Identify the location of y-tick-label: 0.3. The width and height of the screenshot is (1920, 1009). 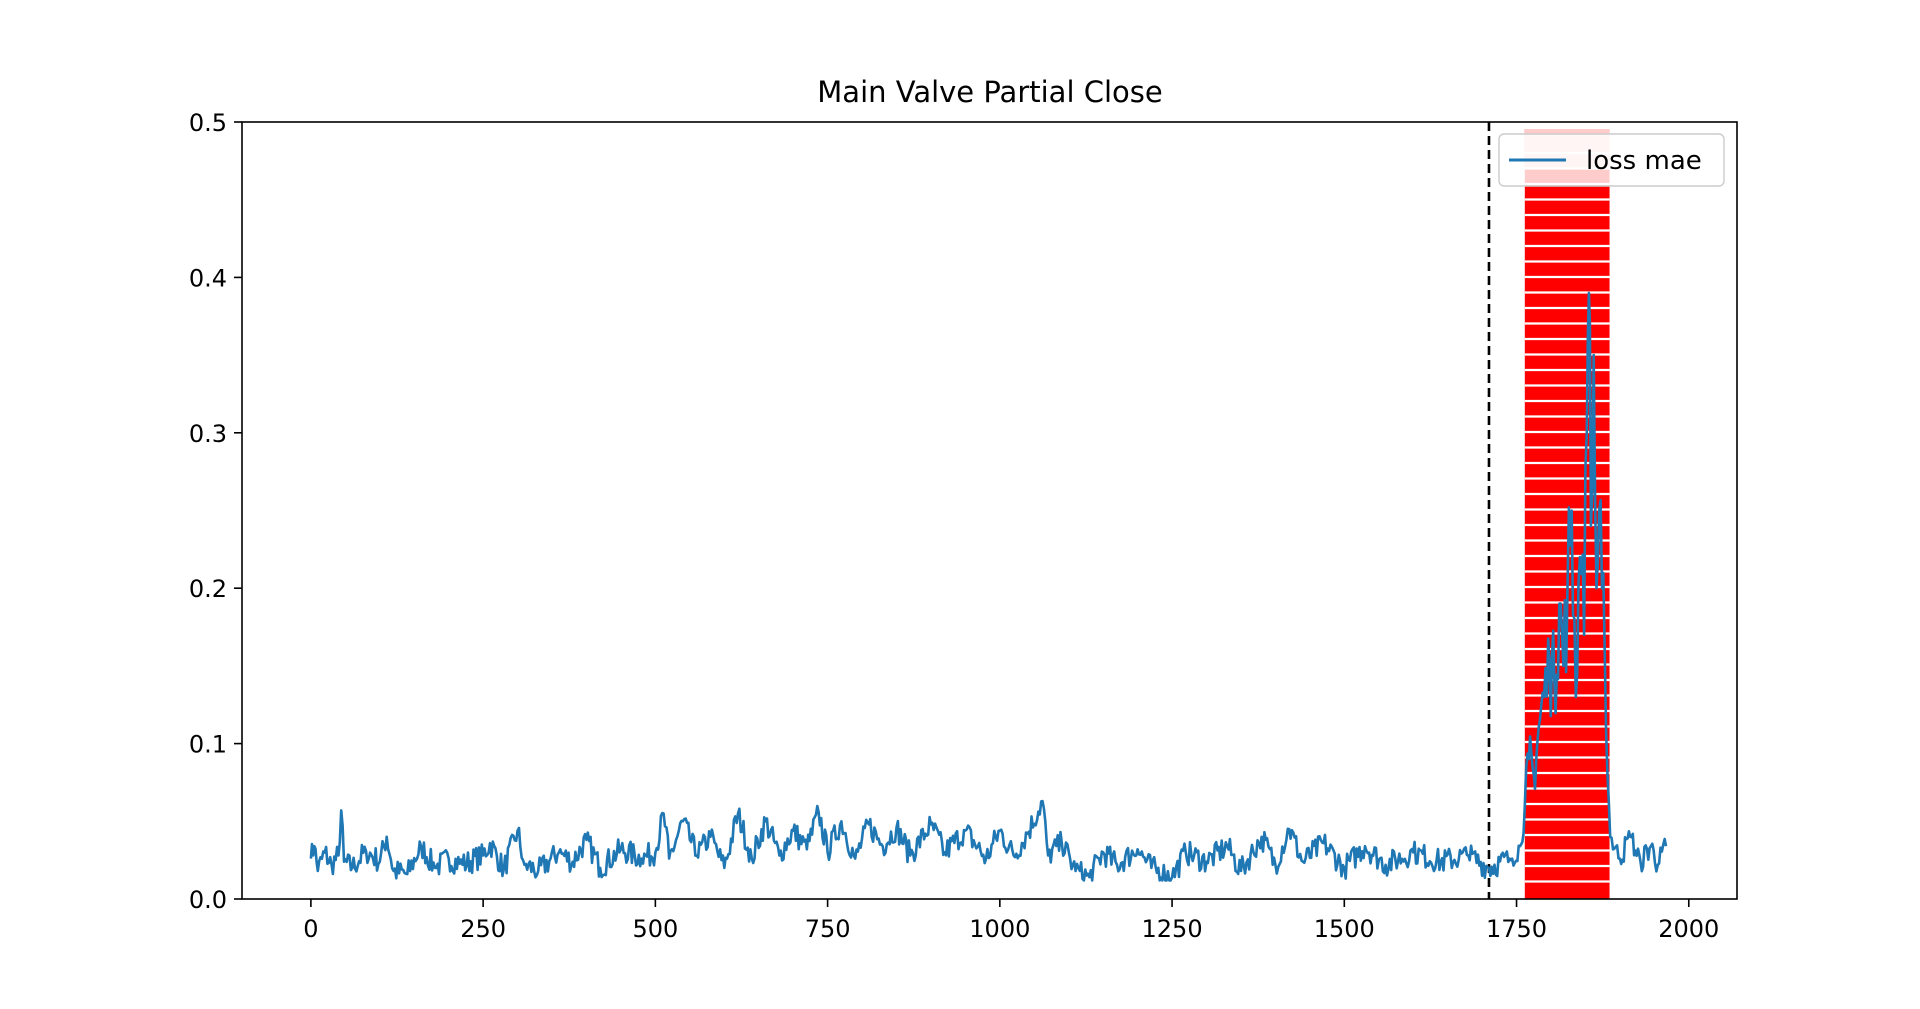
(208, 434).